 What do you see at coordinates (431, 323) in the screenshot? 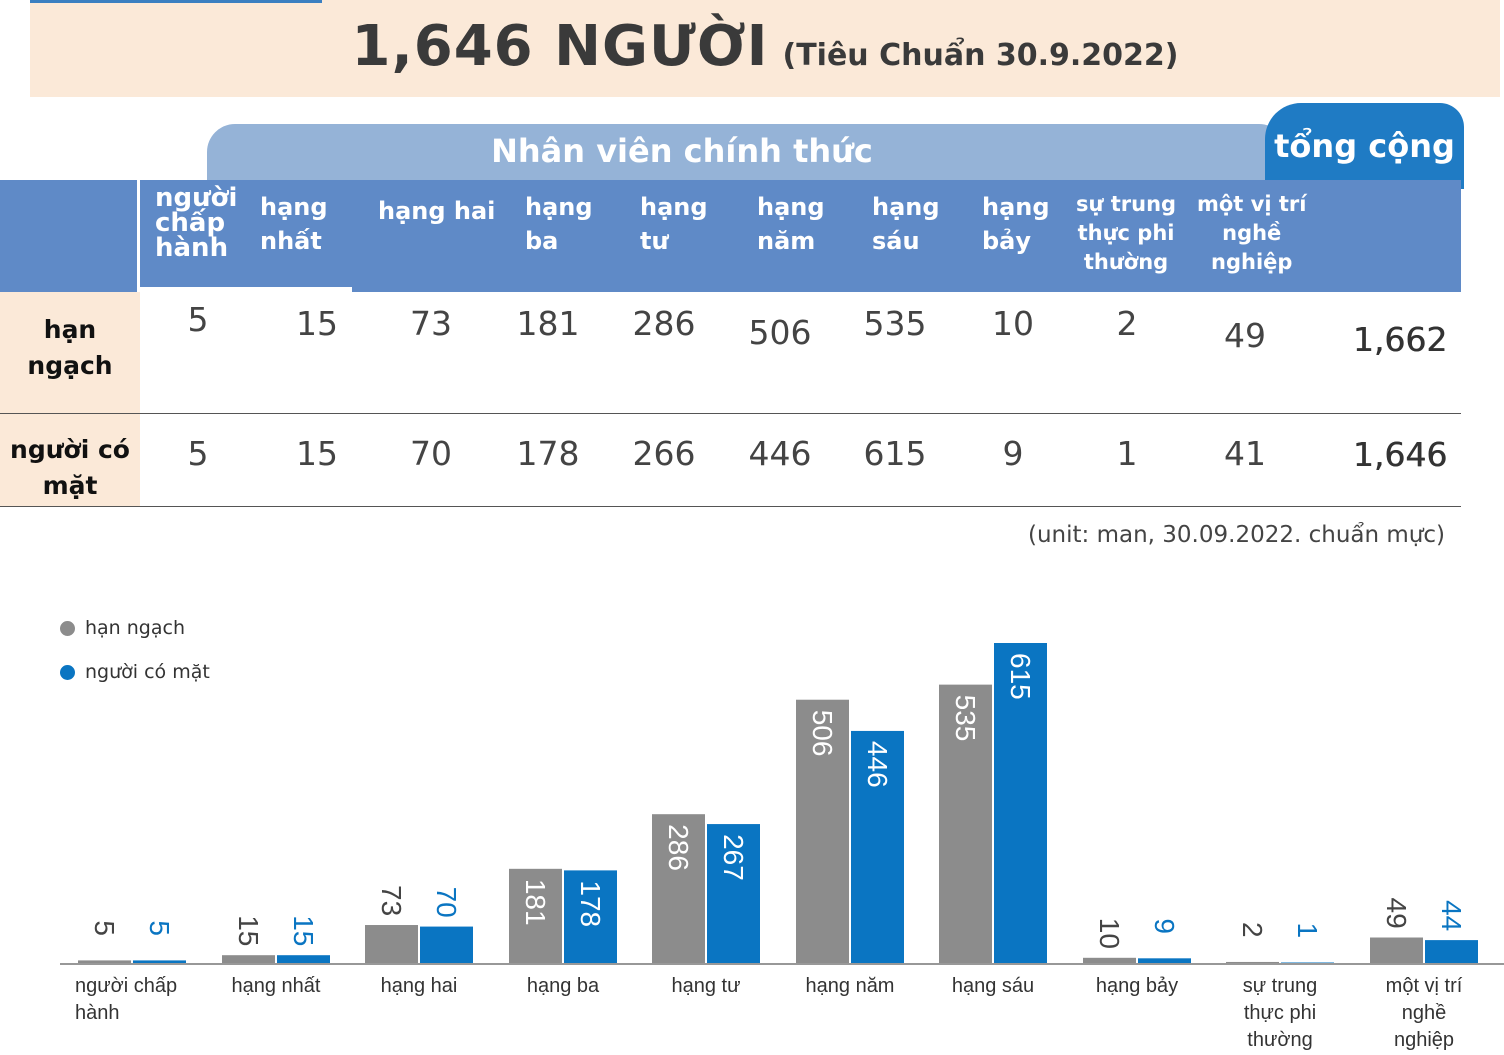
I see `table-cell: 73` at bounding box center [431, 323].